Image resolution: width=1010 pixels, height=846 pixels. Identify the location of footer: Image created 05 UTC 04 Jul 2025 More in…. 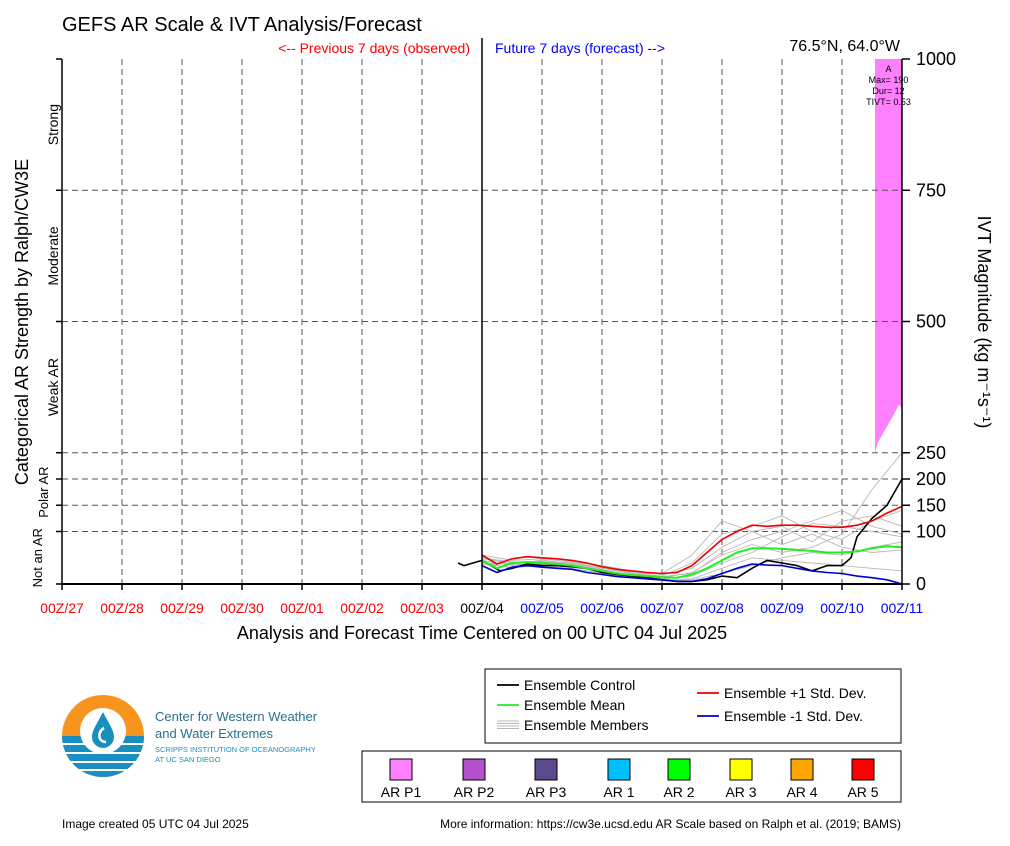
(481, 824).